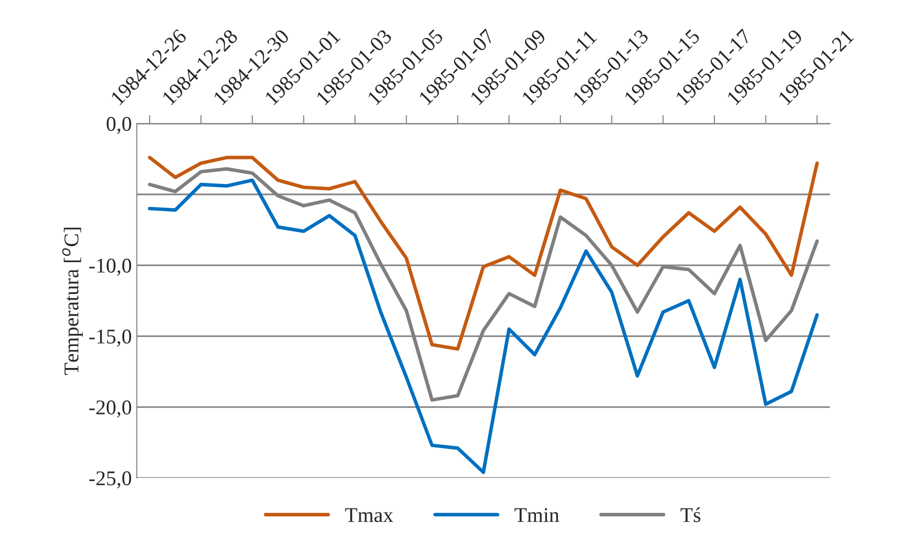  What do you see at coordinates (690, 514) in the screenshot?
I see `legend-label: Tś` at bounding box center [690, 514].